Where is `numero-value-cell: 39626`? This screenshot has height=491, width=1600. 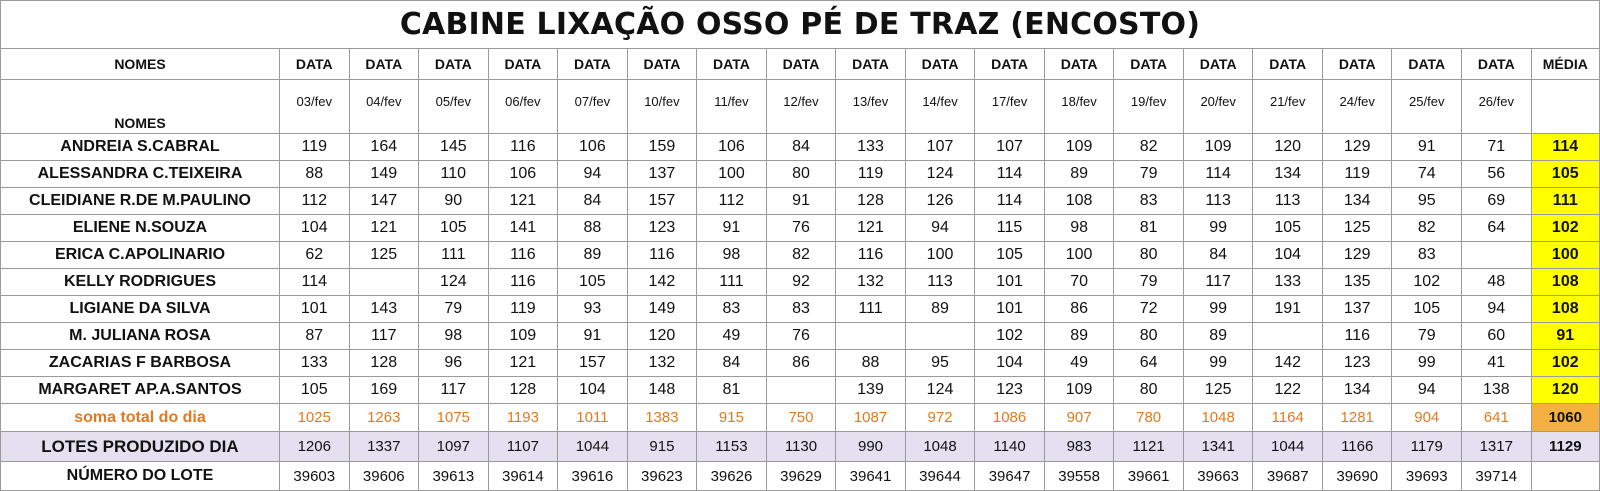
numero-value-cell: 39626 is located at coordinates (731, 476).